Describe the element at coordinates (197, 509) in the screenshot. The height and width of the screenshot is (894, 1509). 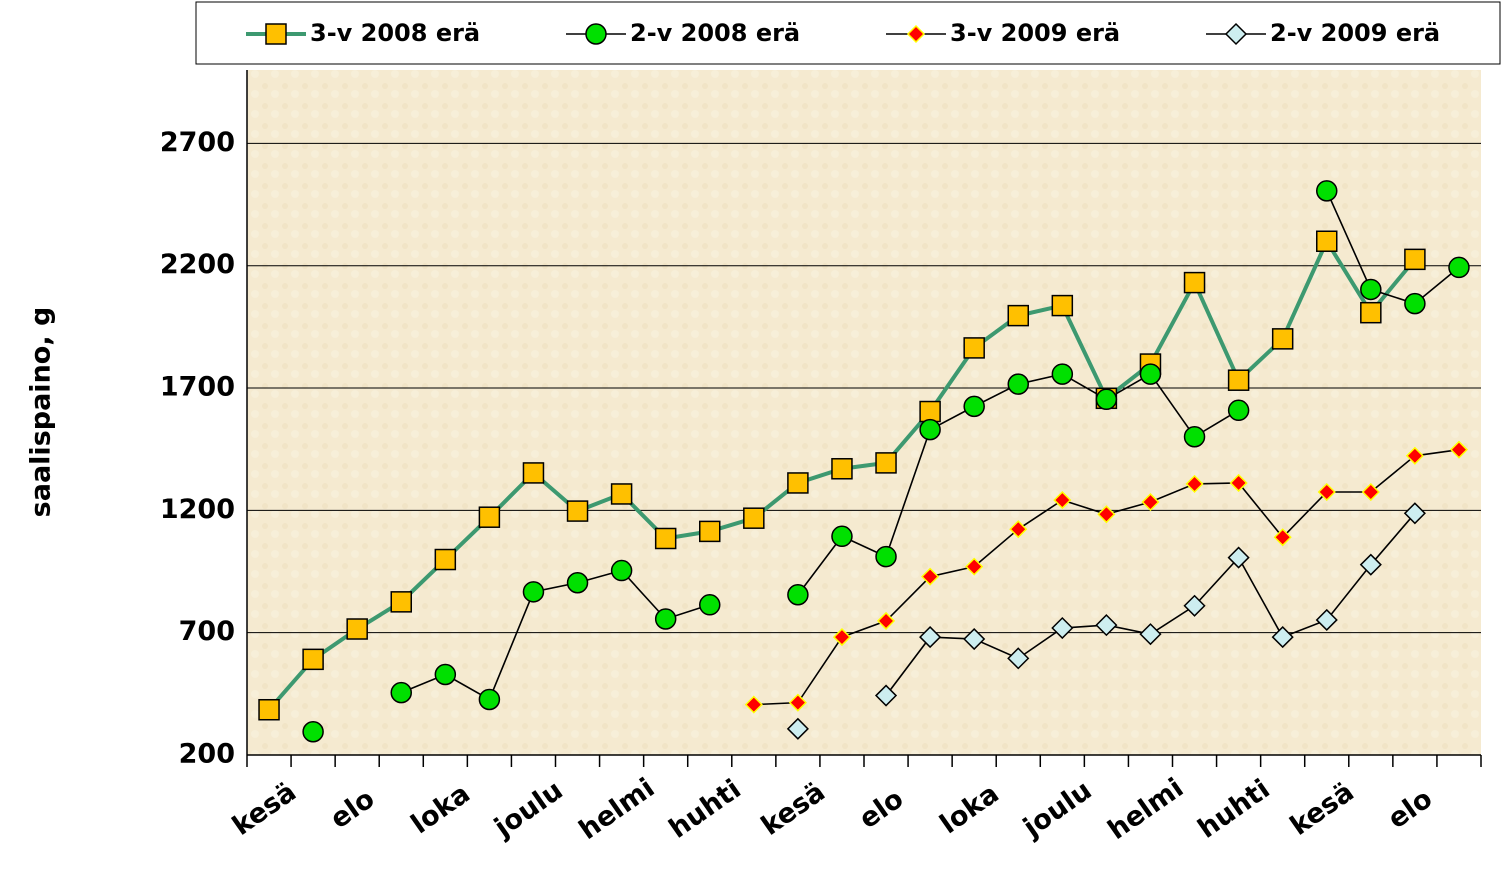
I see `y-tick-label: 1200` at that location.